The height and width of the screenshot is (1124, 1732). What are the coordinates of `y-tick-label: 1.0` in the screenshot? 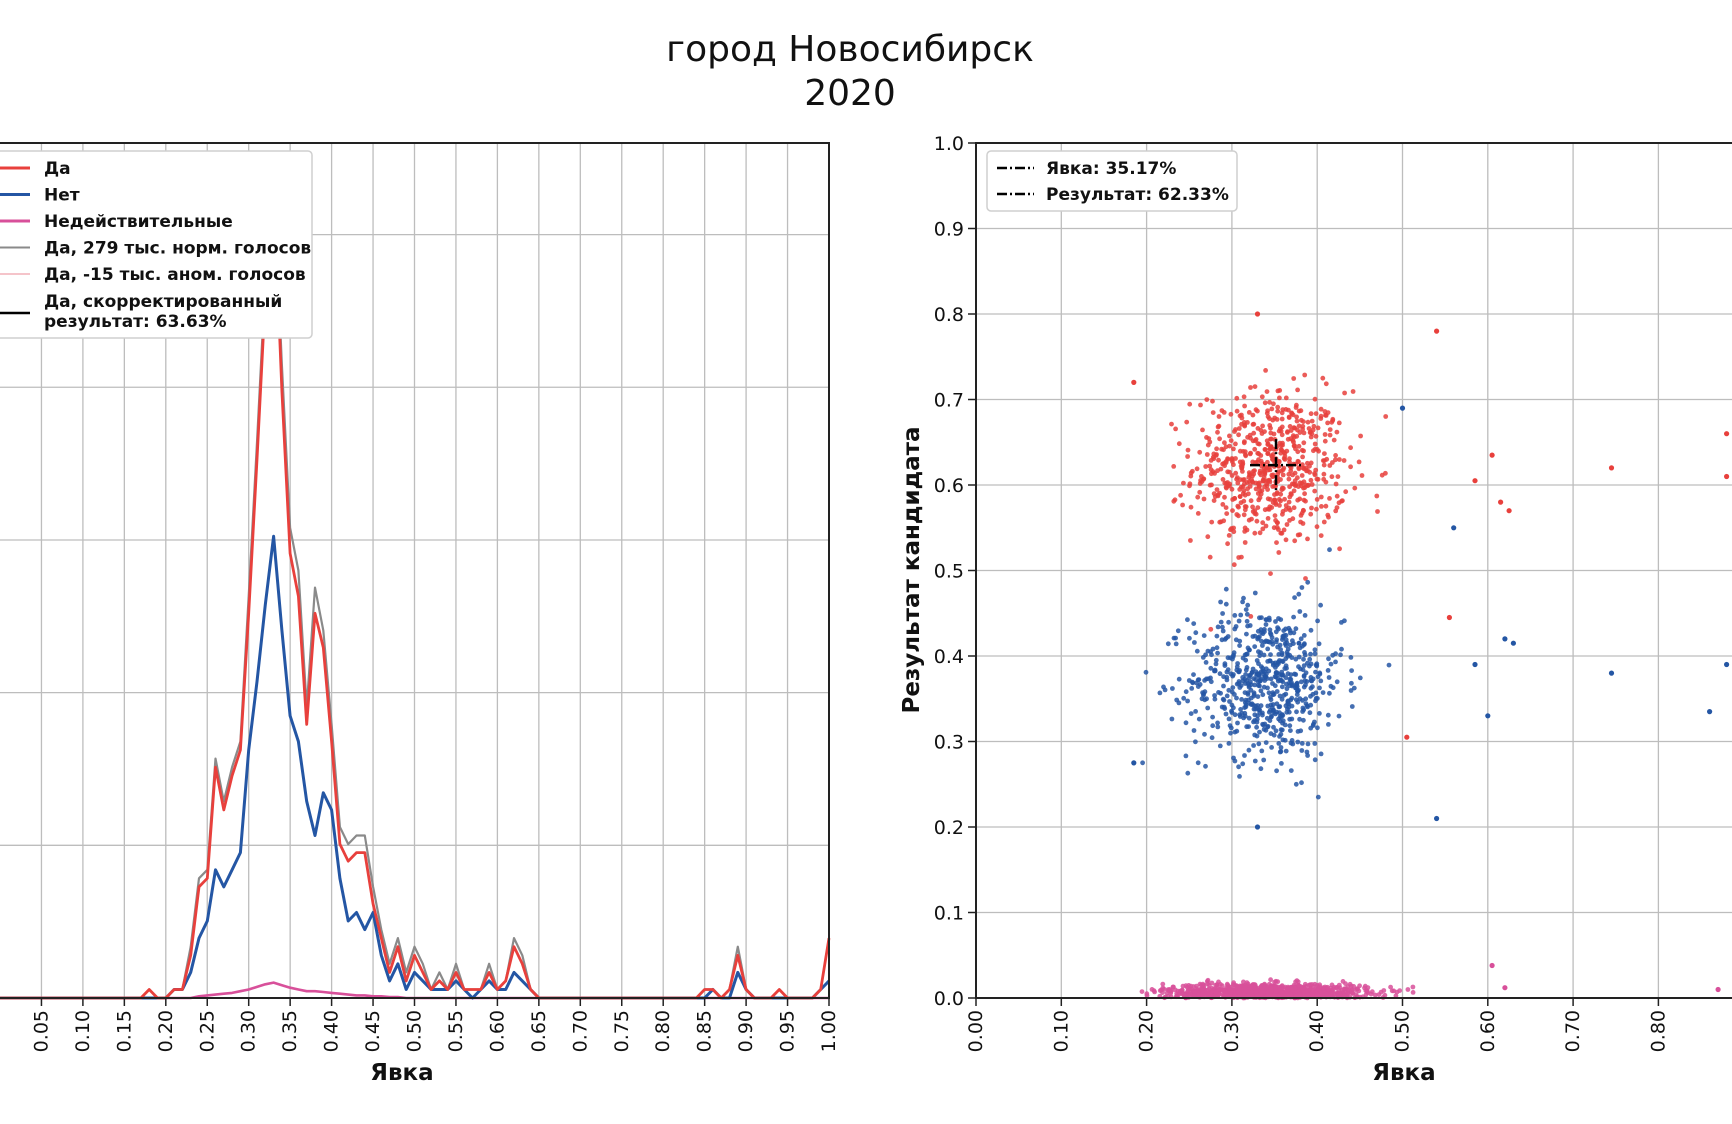 It's located at (949, 144).